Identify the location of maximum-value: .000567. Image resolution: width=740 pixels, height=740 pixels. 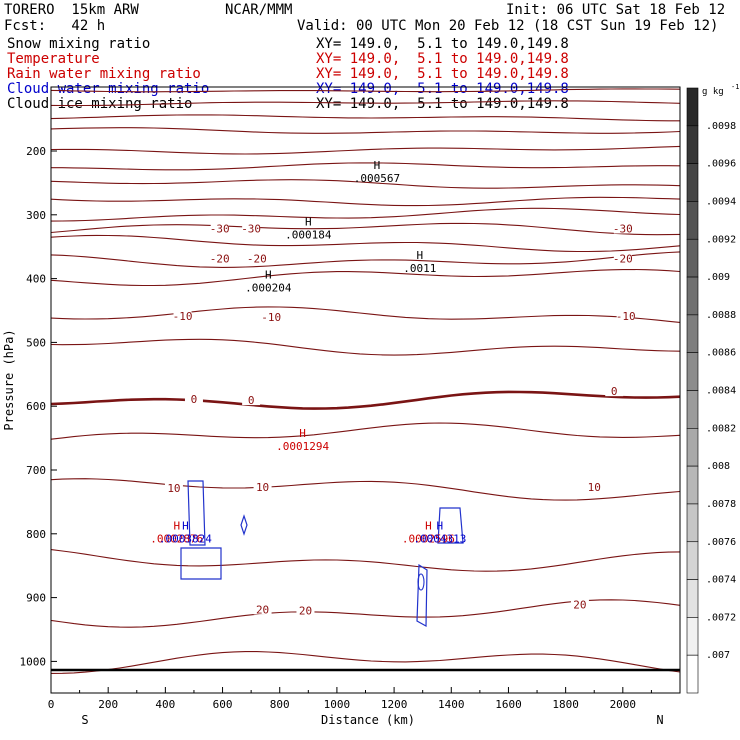
(377, 178).